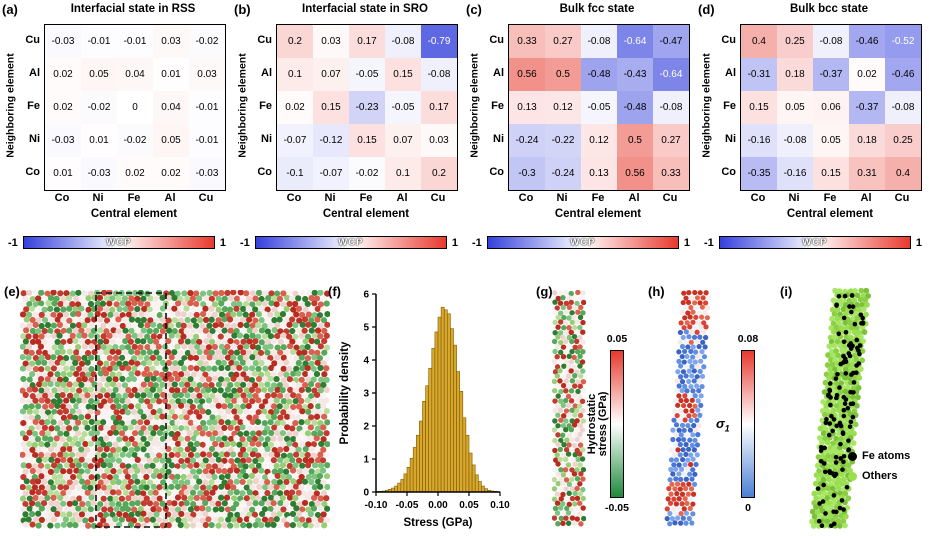 The width and height of the screenshot is (929, 536). I want to click on sigma1-colorbar-max: 0.08, so click(748, 339).